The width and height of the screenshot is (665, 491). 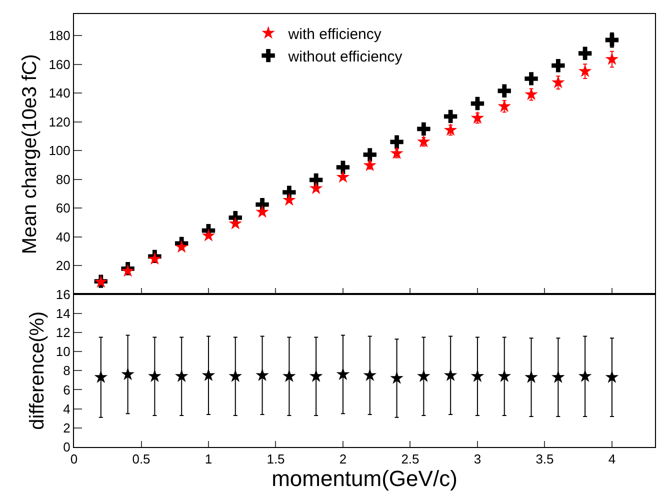 What do you see at coordinates (208, 459) in the screenshot?
I see `x-tick-label: 1` at bounding box center [208, 459].